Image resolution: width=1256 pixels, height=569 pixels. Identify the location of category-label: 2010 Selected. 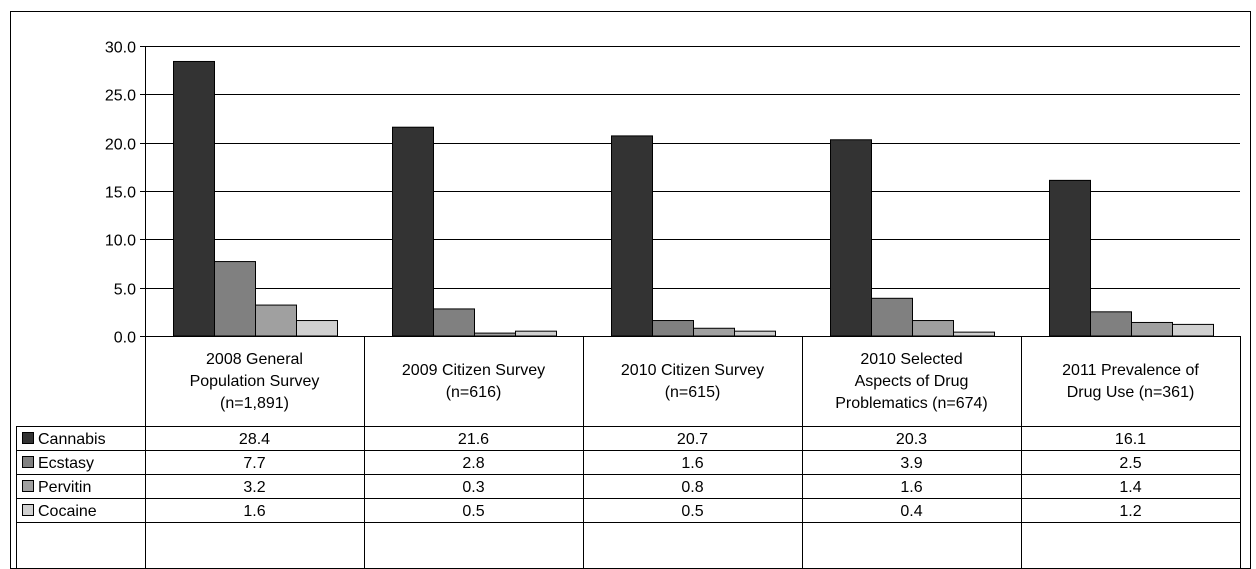
(911, 359).